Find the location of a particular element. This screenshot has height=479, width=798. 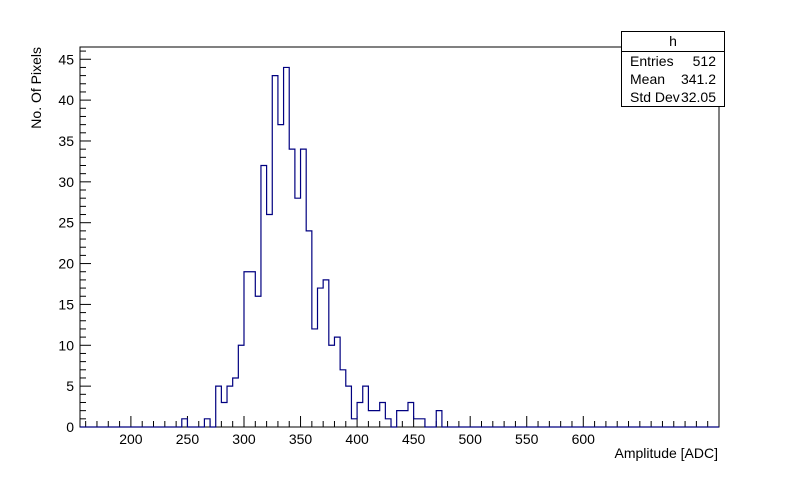

stats-row-entries: Entries 512 is located at coordinates (673, 61).